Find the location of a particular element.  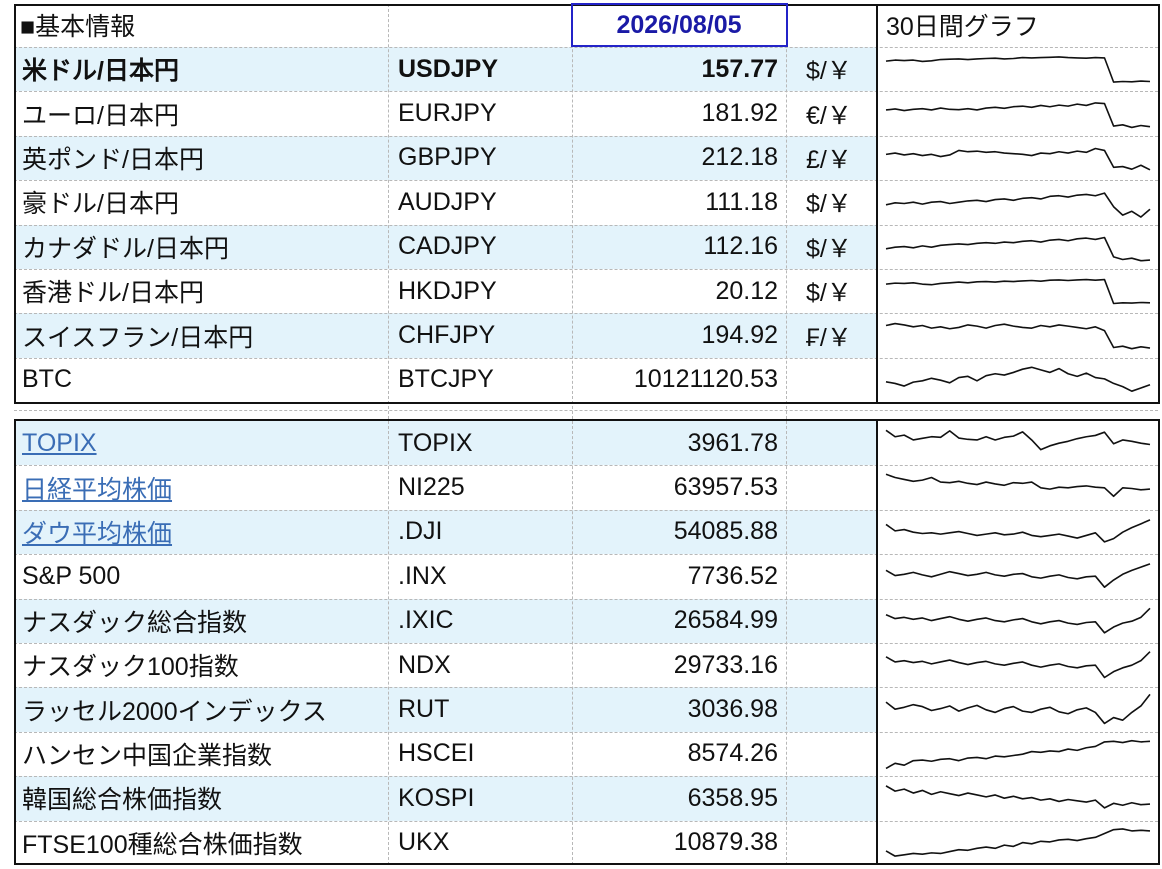

row-code: CHFJPY is located at coordinates (447, 335).